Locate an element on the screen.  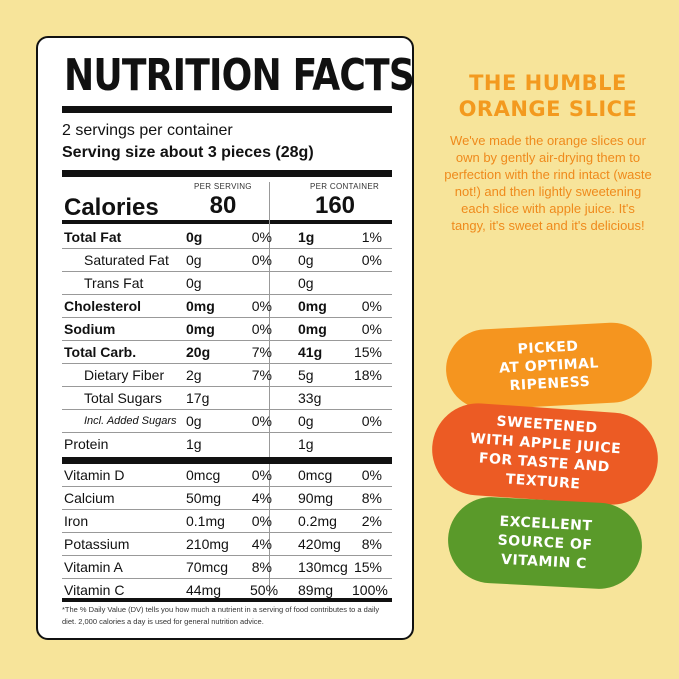
container-percent: 100% is located at coordinates (370, 590).